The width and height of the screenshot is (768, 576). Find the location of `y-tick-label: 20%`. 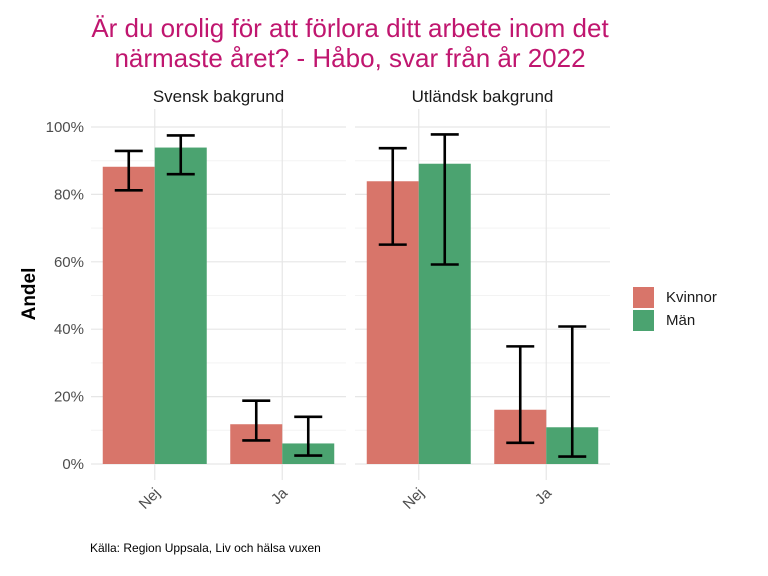

y-tick-label: 20% is located at coordinates (69, 397).